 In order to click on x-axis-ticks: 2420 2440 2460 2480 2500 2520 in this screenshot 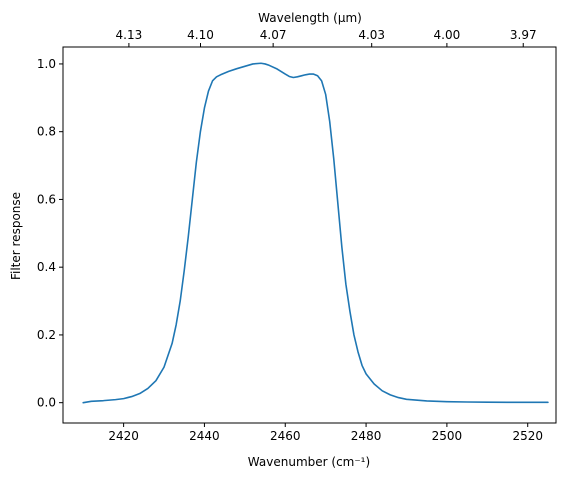, I will do `click(325, 433)`.